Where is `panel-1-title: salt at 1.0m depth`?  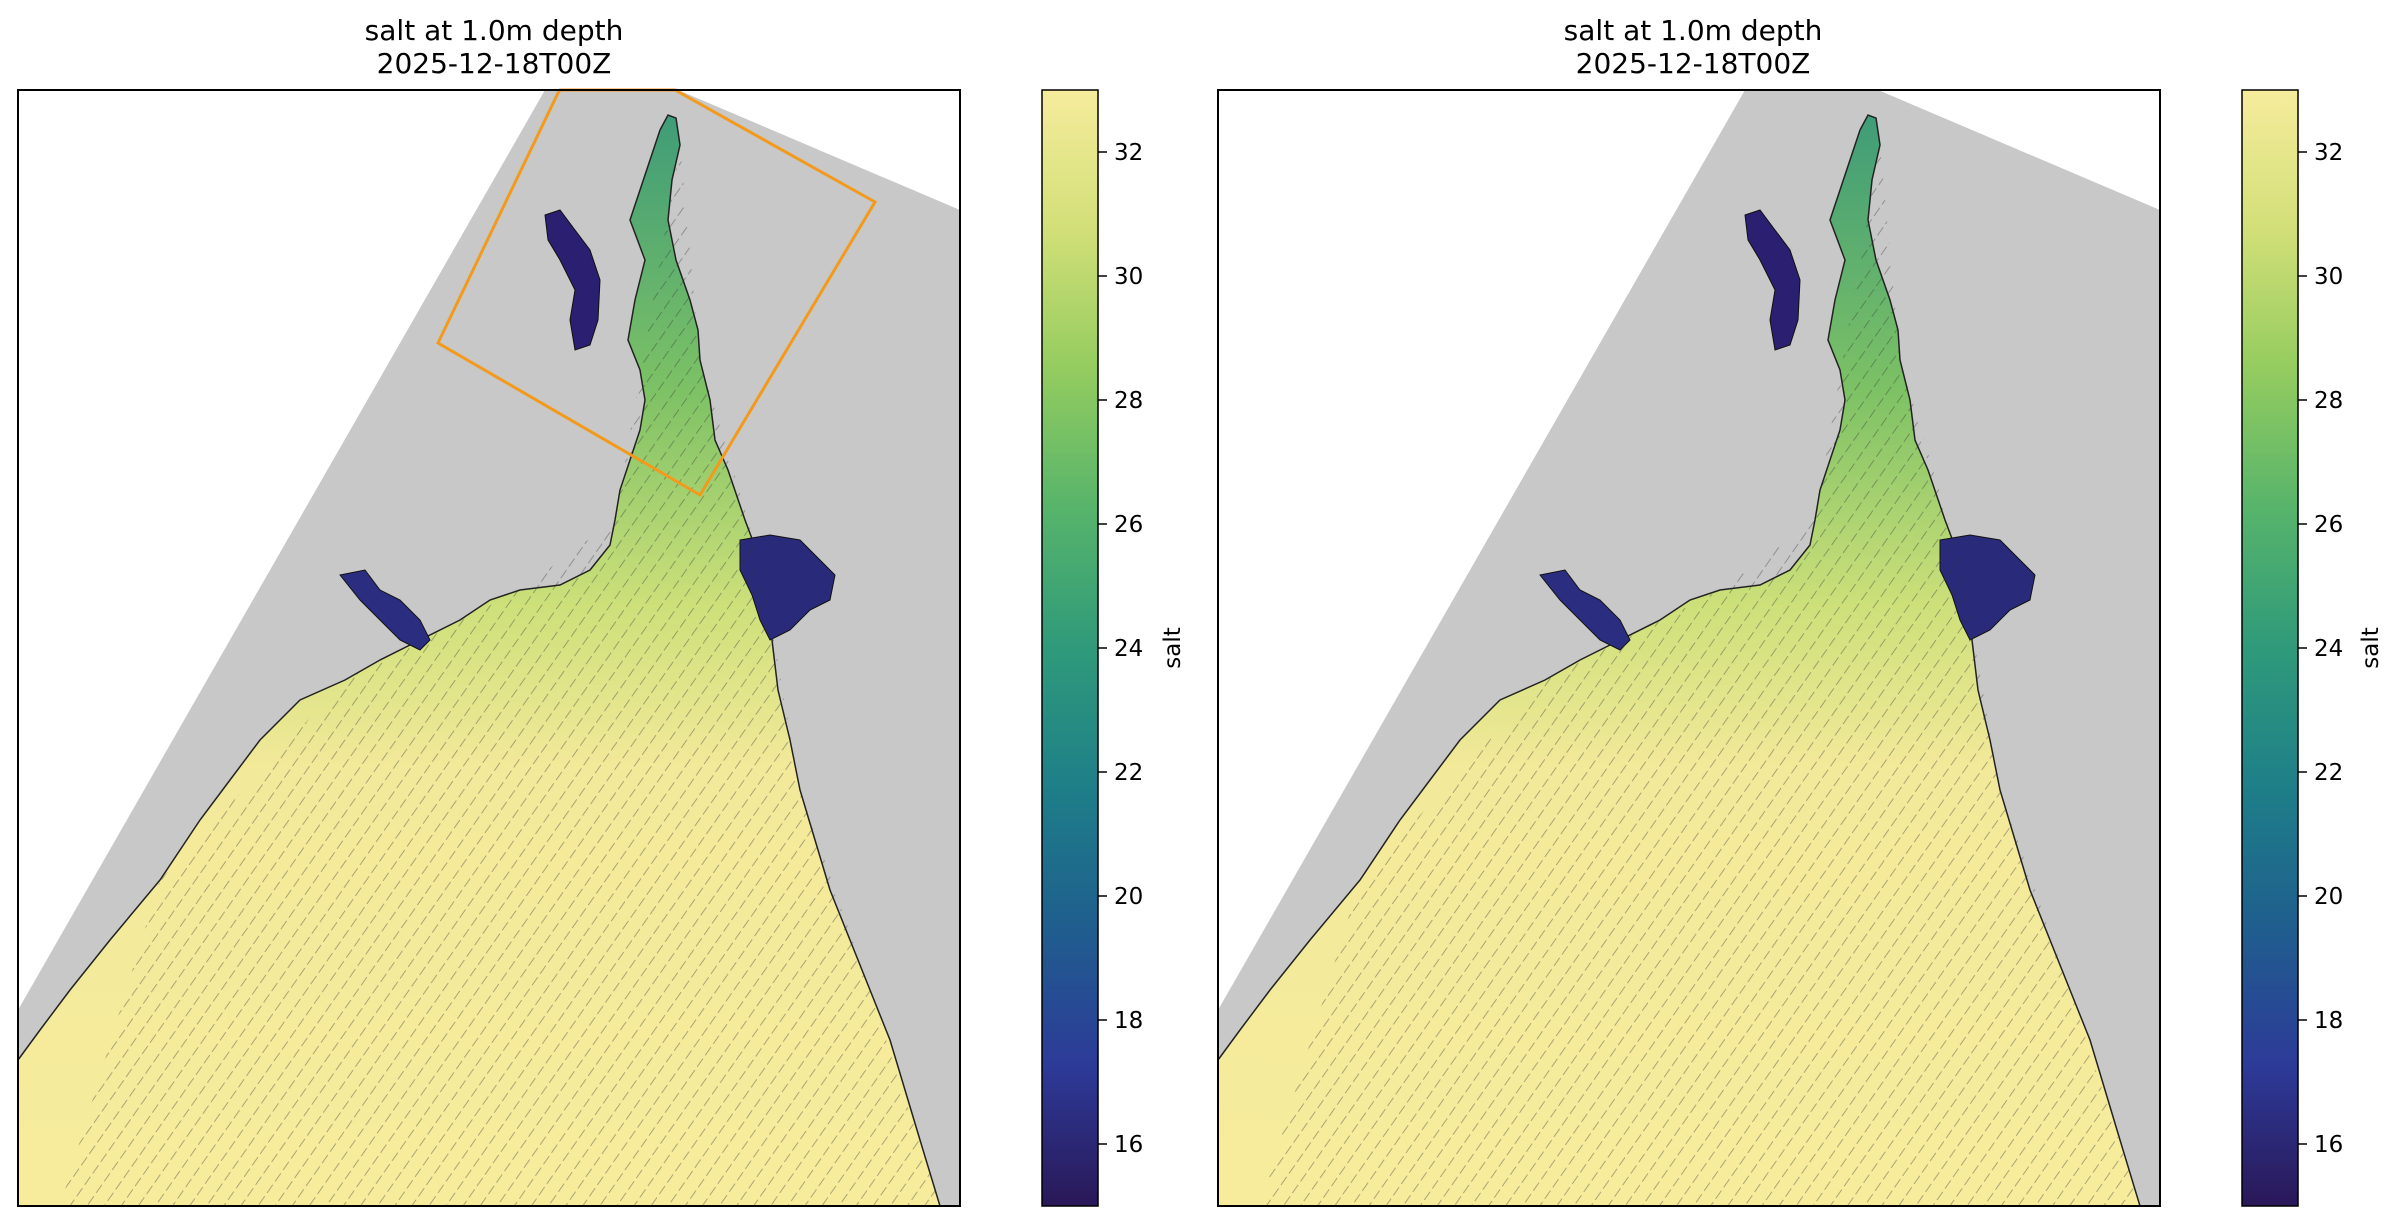
panel-1-title: salt at 1.0m depth is located at coordinates (494, 30).